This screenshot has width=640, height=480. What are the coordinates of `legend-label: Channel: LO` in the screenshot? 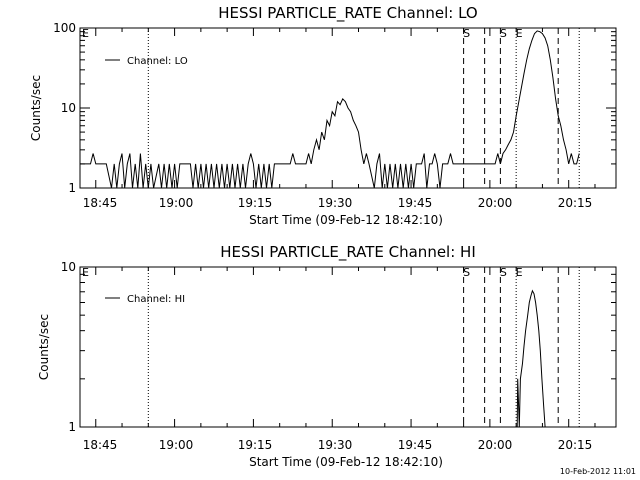 It's located at (157, 61).